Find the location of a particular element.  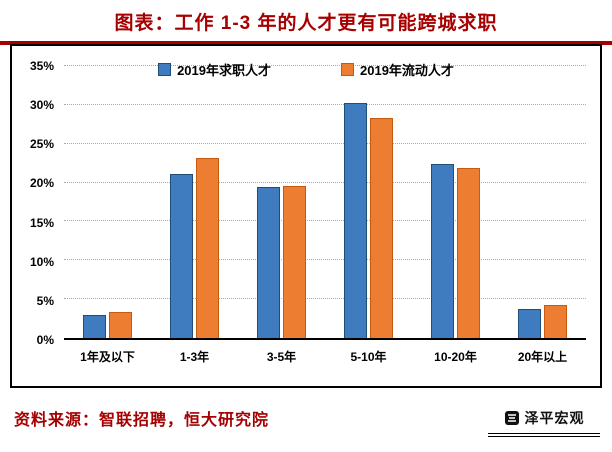

bar-group-20年以上 is located at coordinates (542, 202).